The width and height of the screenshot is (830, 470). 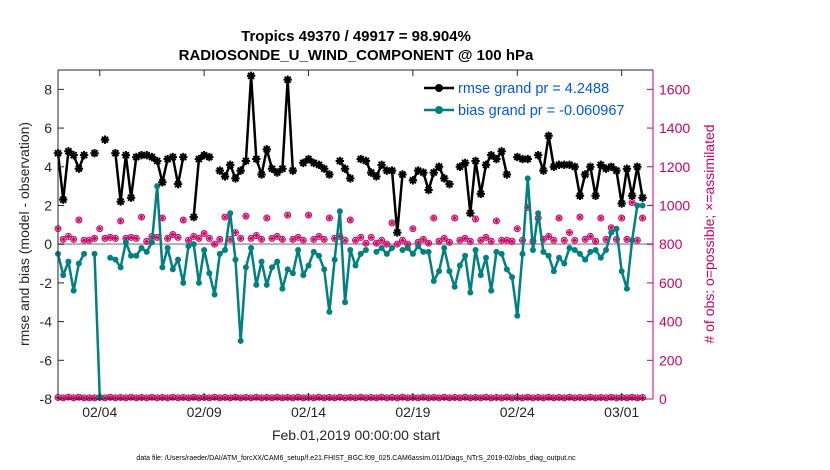 What do you see at coordinates (671, 283) in the screenshot?
I see `y-right-tick-label: 600` at bounding box center [671, 283].